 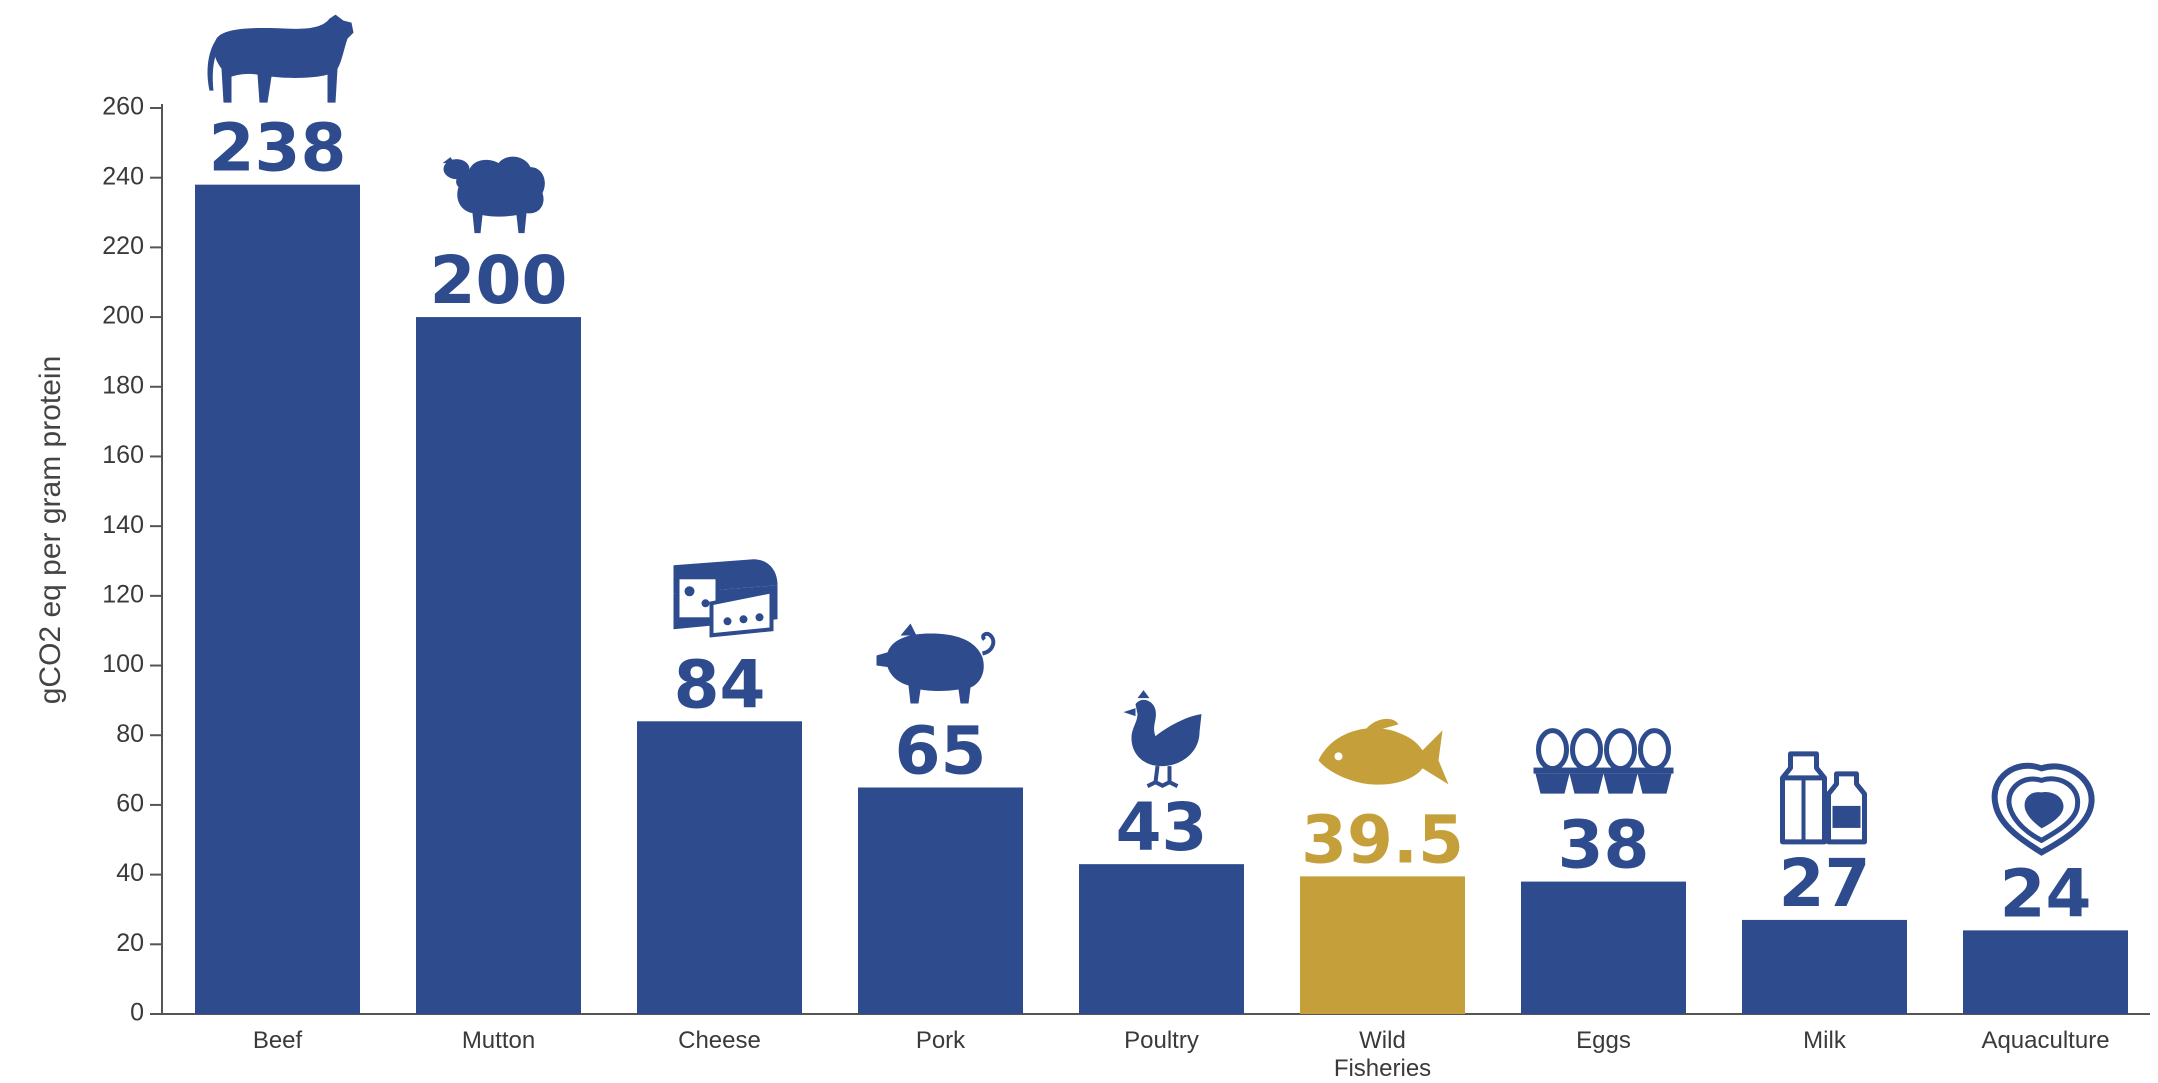 What do you see at coordinates (123, 385) in the screenshot?
I see `y-tick-label: 180` at bounding box center [123, 385].